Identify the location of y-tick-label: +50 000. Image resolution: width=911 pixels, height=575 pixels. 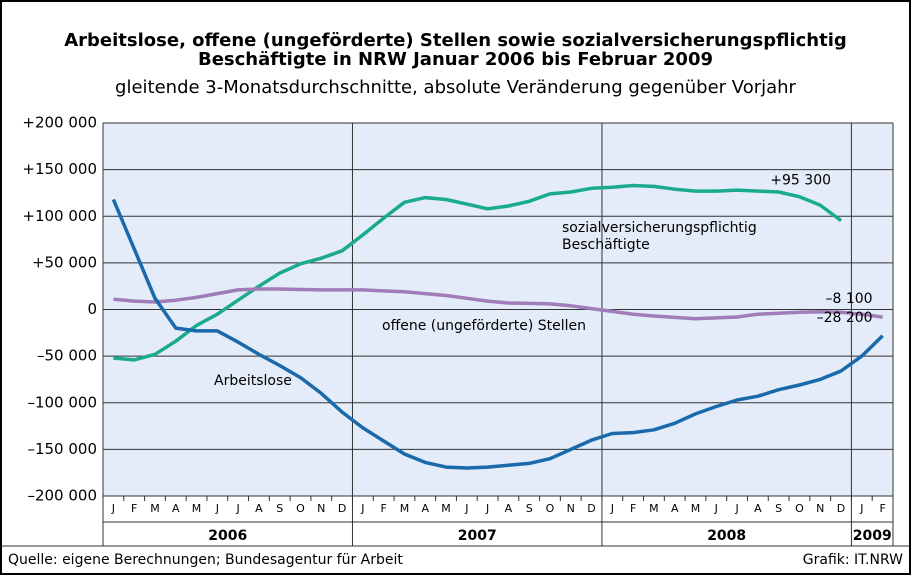
(64, 262).